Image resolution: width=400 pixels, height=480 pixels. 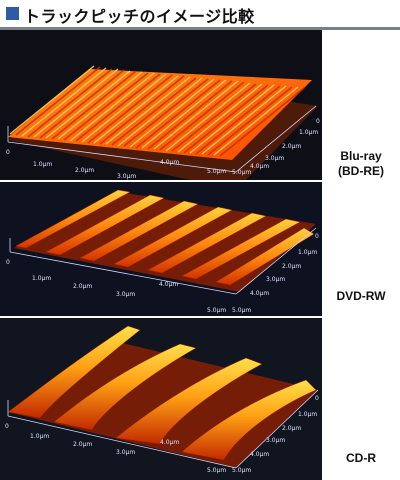 I want to click on title-divider, so click(x=200, y=28).